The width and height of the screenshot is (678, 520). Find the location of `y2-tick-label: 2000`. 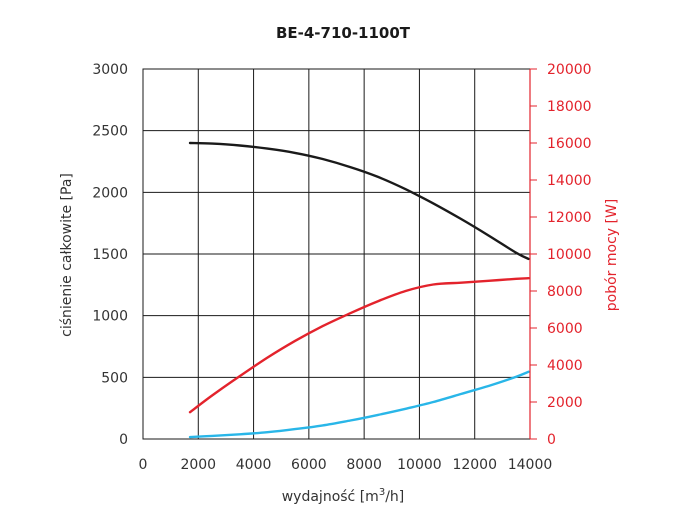

y2-tick-label: 2000 is located at coordinates (565, 403).